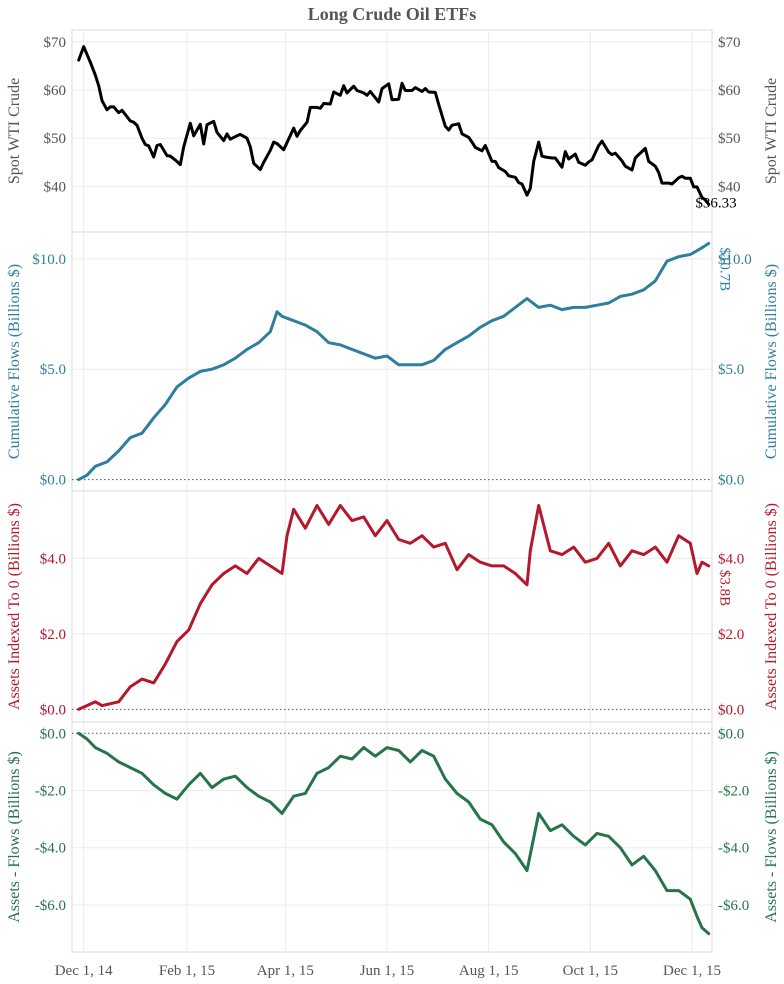  What do you see at coordinates (771, 606) in the screenshot?
I see `y-axis-label-right: Assets Indexed To 0 (Billions $)` at bounding box center [771, 606].